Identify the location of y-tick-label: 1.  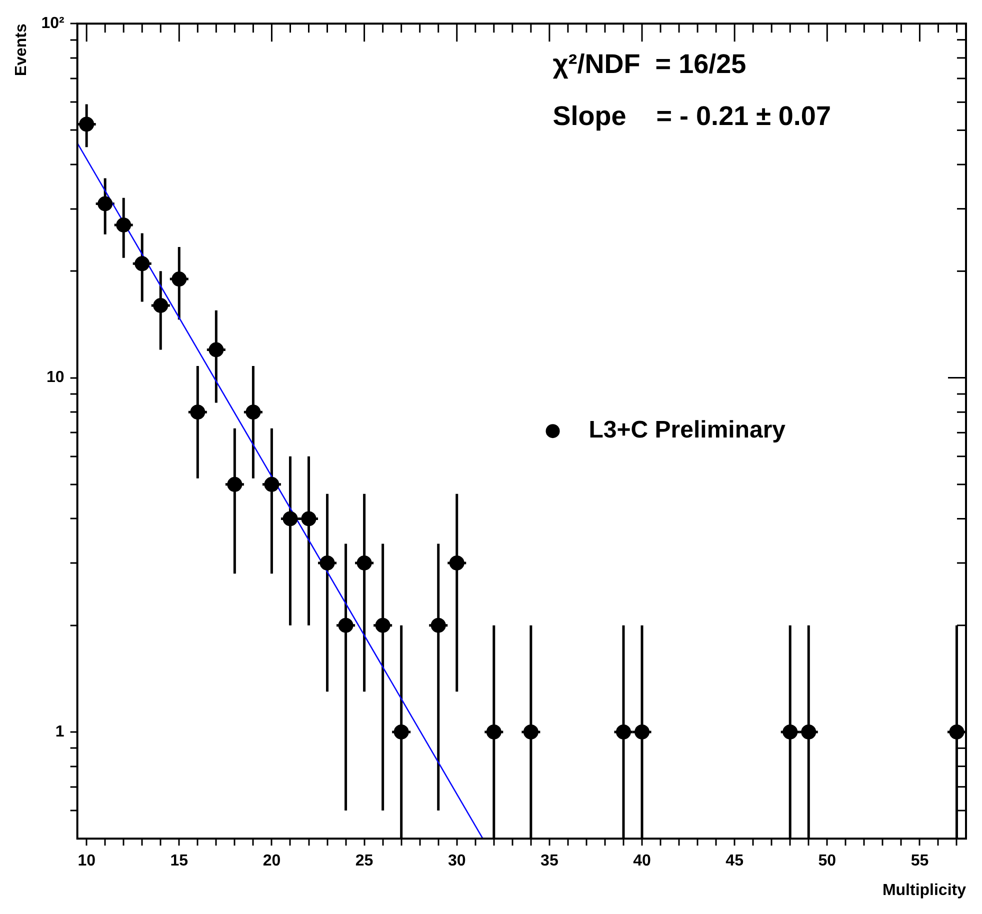
(59, 731).